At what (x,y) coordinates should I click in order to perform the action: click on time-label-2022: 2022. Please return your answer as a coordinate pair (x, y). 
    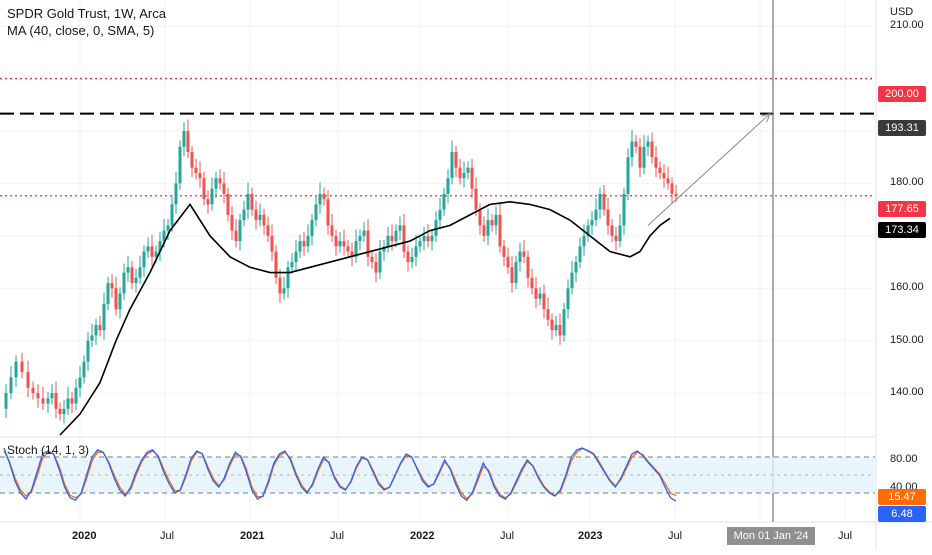
    Looking at the image, I should click on (422, 536).